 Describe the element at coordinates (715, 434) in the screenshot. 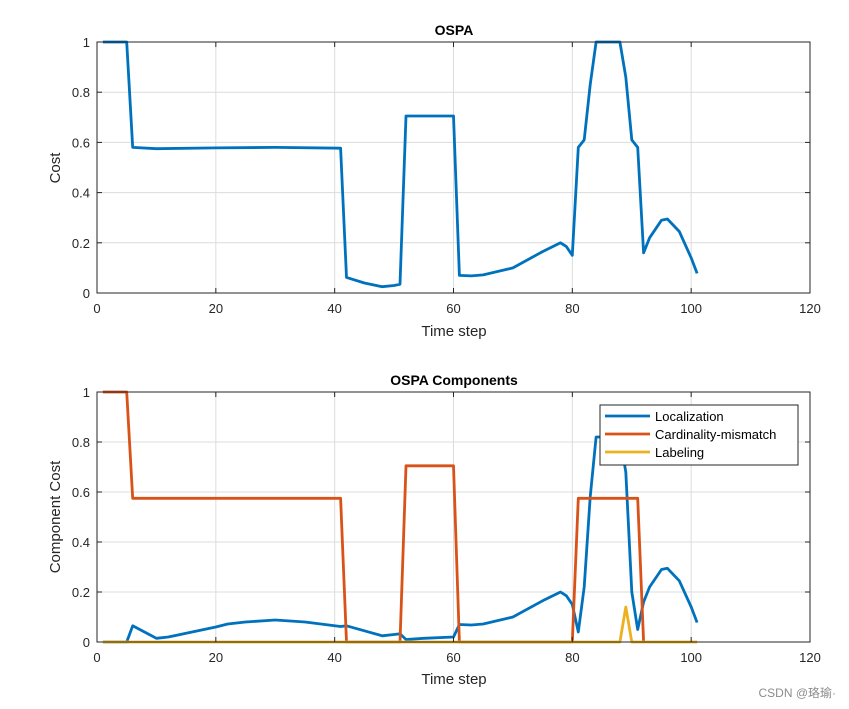

I see `legend-label: Cardinality-mismatch` at that location.